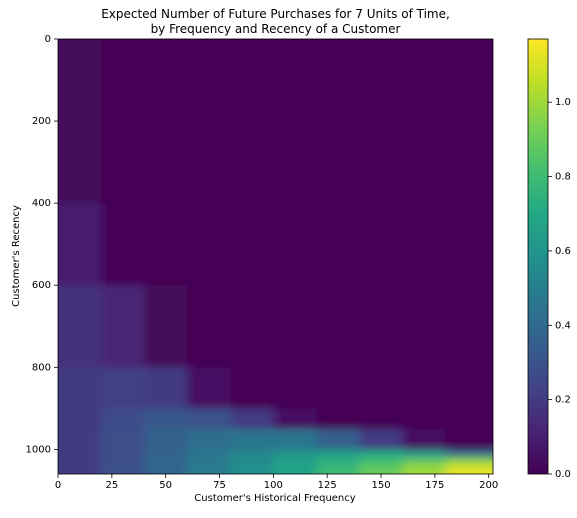 This screenshot has height=518, width=577. What do you see at coordinates (38, 449) in the screenshot?
I see `y-tick-label: 1000` at bounding box center [38, 449].